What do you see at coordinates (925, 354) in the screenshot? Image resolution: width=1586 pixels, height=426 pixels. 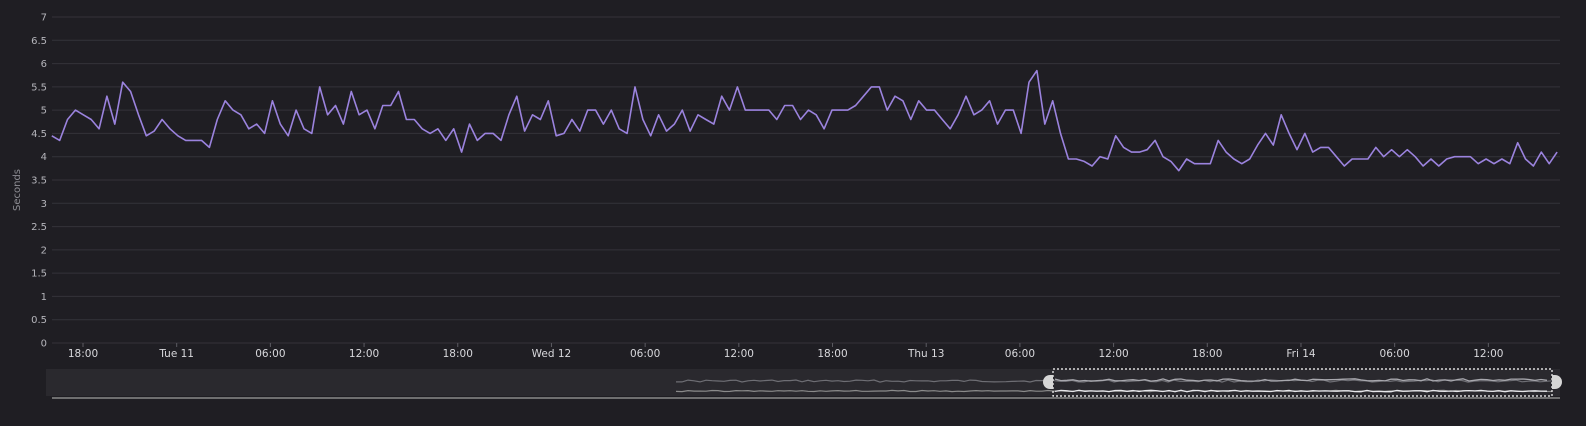 I see `x-tick-label: Thu 13` at bounding box center [925, 354].